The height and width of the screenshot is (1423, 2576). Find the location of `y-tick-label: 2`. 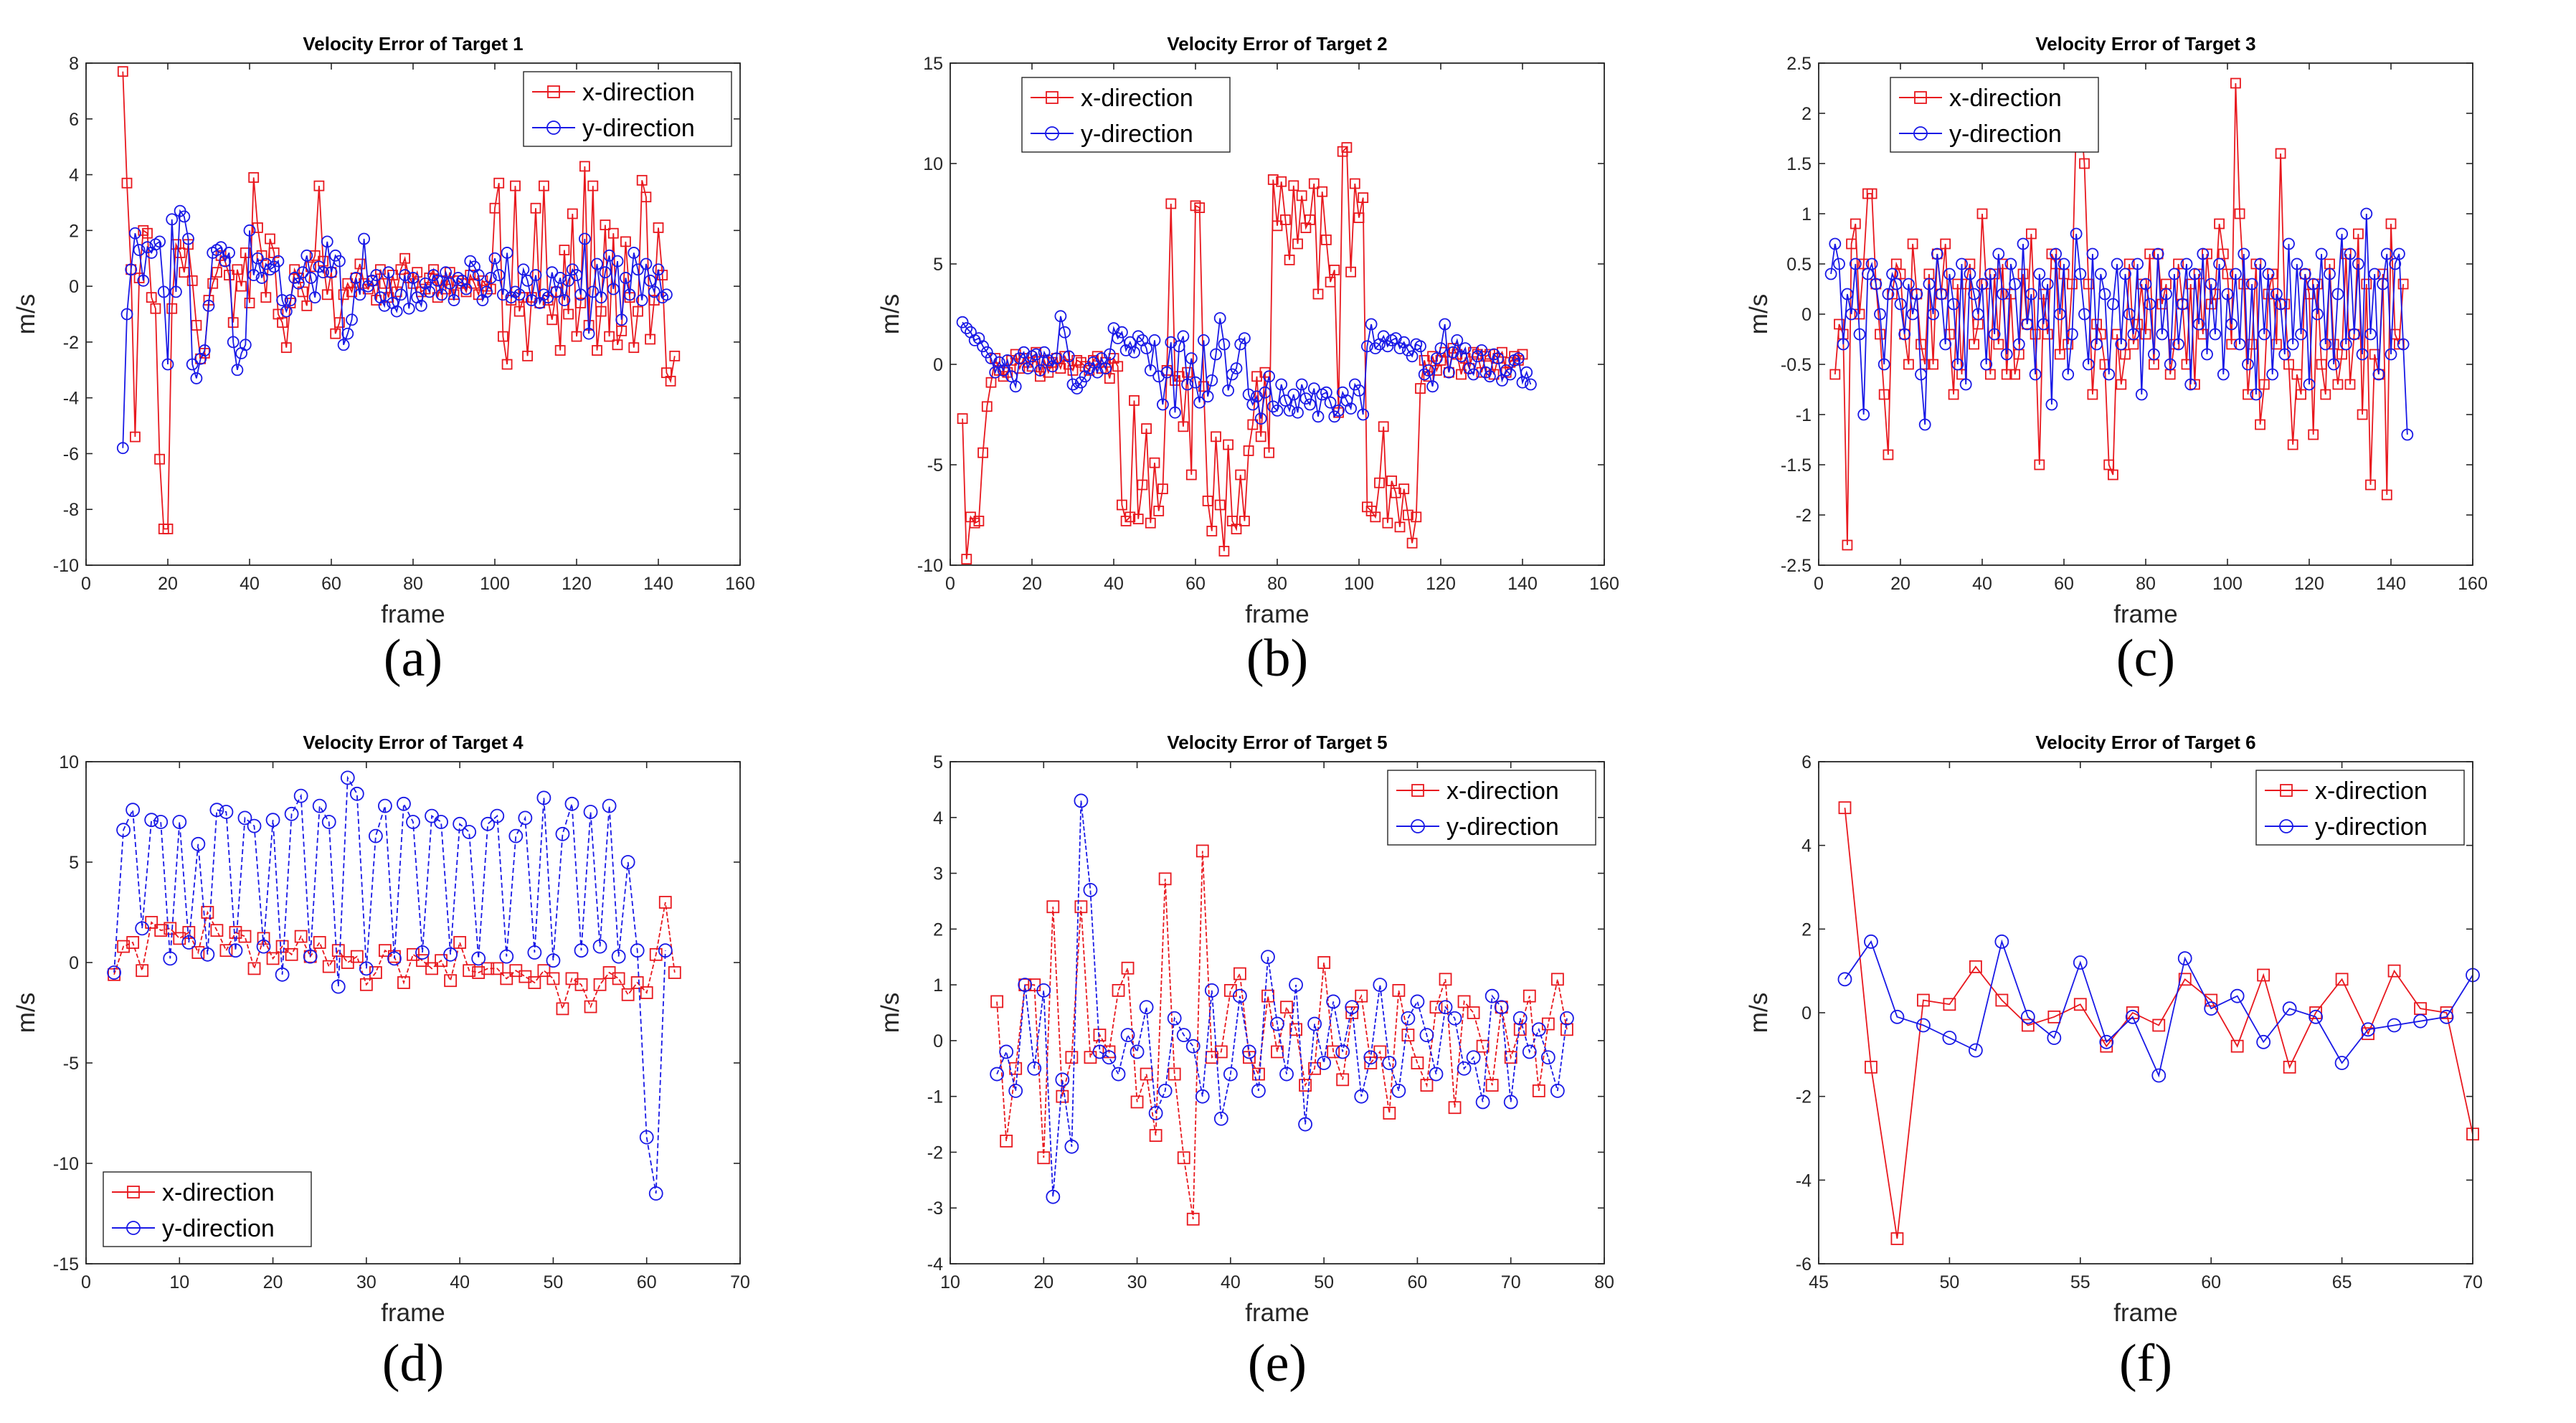

y-tick-label: 2 is located at coordinates (1806, 114).